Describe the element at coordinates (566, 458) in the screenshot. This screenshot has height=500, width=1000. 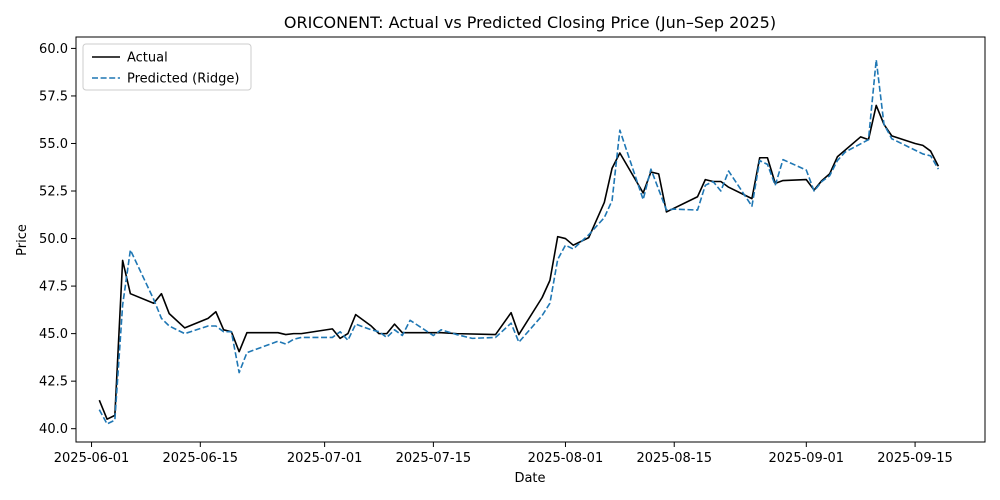
I see `x-tick-label: 2025-08-01` at that location.